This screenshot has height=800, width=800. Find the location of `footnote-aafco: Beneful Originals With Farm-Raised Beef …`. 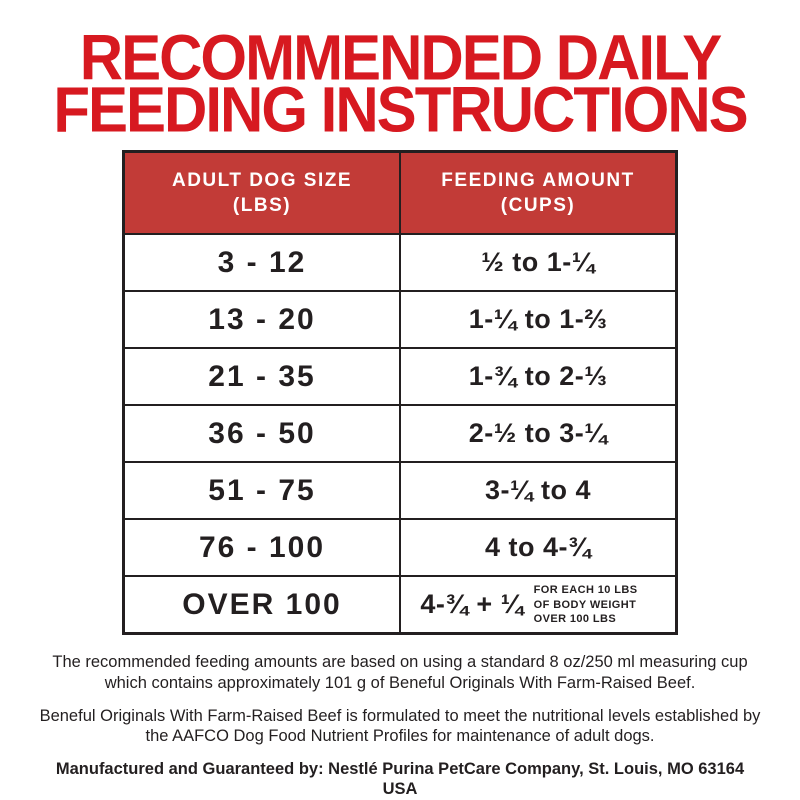

footnote-aafco: Beneful Originals With Farm-Raised Beef … is located at coordinates (400, 725).